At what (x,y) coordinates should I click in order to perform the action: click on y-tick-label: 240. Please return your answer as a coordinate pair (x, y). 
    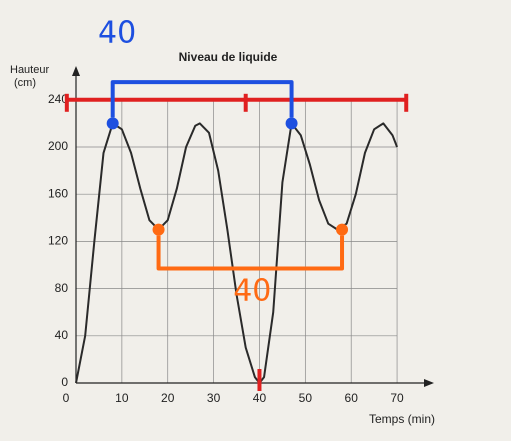
    Looking at the image, I should click on (58, 99).